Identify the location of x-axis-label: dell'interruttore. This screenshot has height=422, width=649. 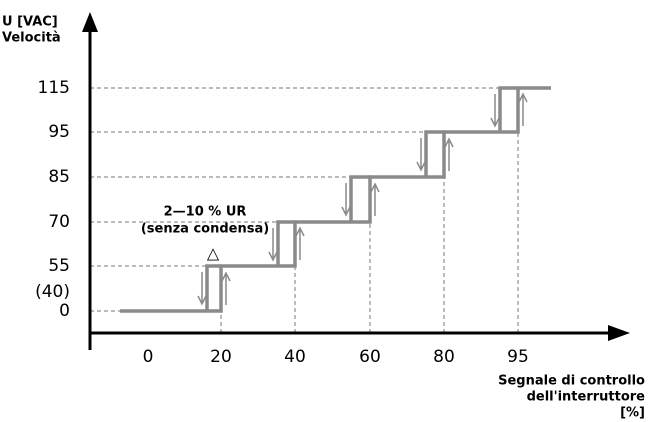
(586, 397).